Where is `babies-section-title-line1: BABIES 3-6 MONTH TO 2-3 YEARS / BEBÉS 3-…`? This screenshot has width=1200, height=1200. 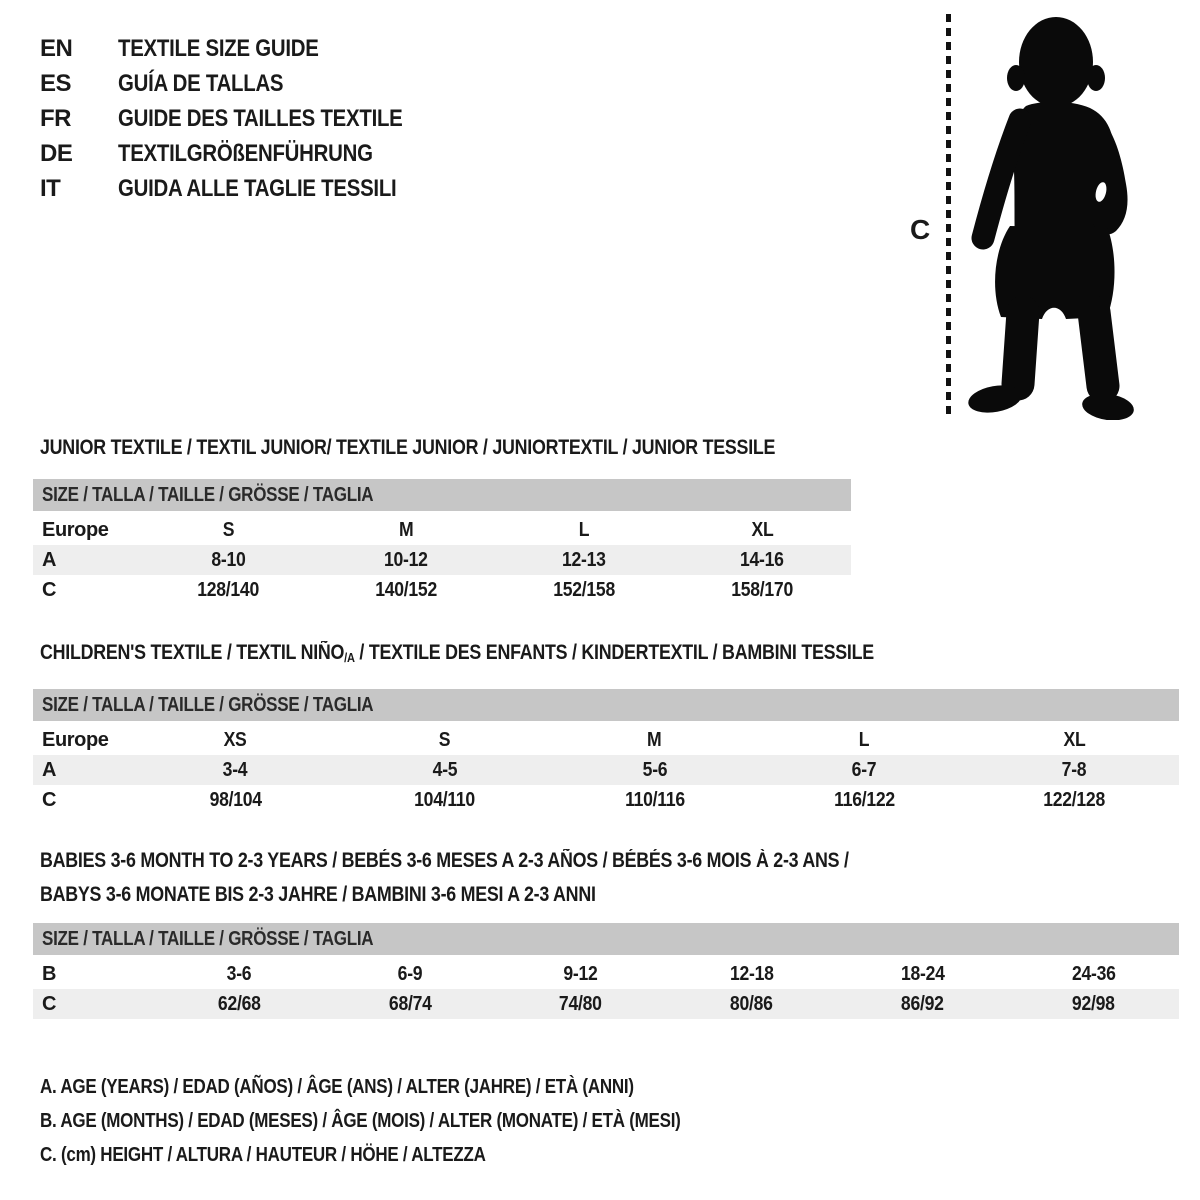 babies-section-title-line1: BABIES 3-6 MONTH TO 2-3 YEARS / BEBÉS 3-… is located at coordinates (444, 860).